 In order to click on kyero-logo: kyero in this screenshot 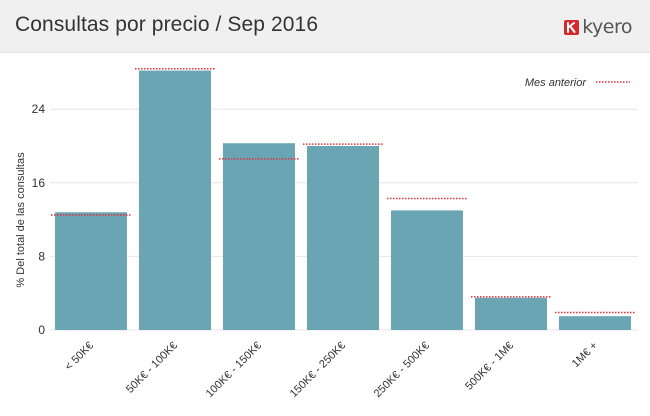, I will do `click(598, 27)`.